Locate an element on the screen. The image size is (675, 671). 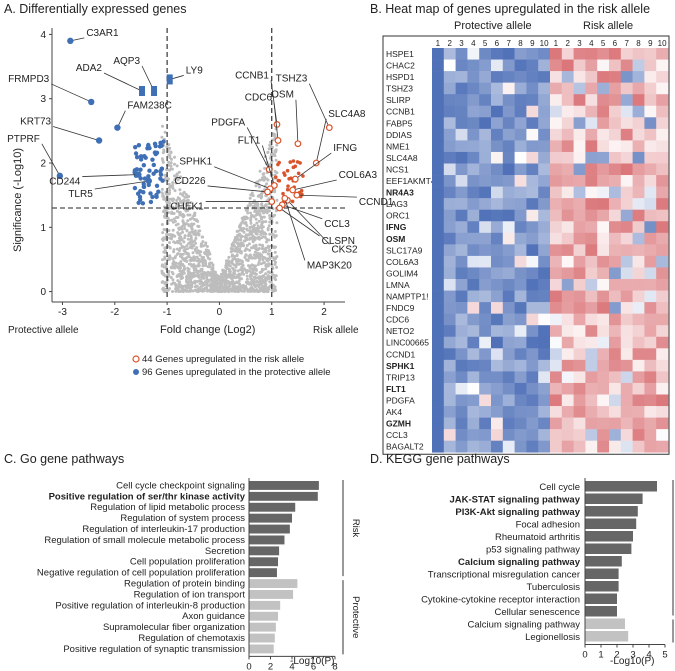
pathway-label: Transcriptional misregulation cancer is located at coordinates (504, 575).